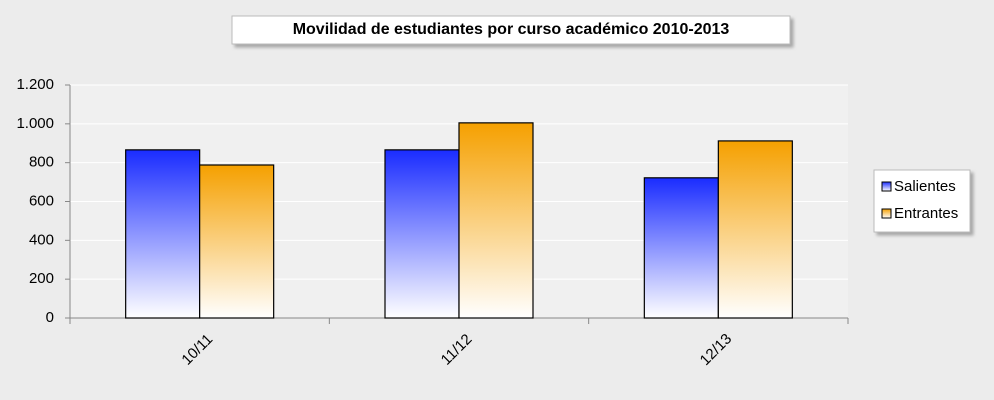 The image size is (994, 400). Describe the element at coordinates (925, 186) in the screenshot. I see `legend-label: Salientes` at that location.